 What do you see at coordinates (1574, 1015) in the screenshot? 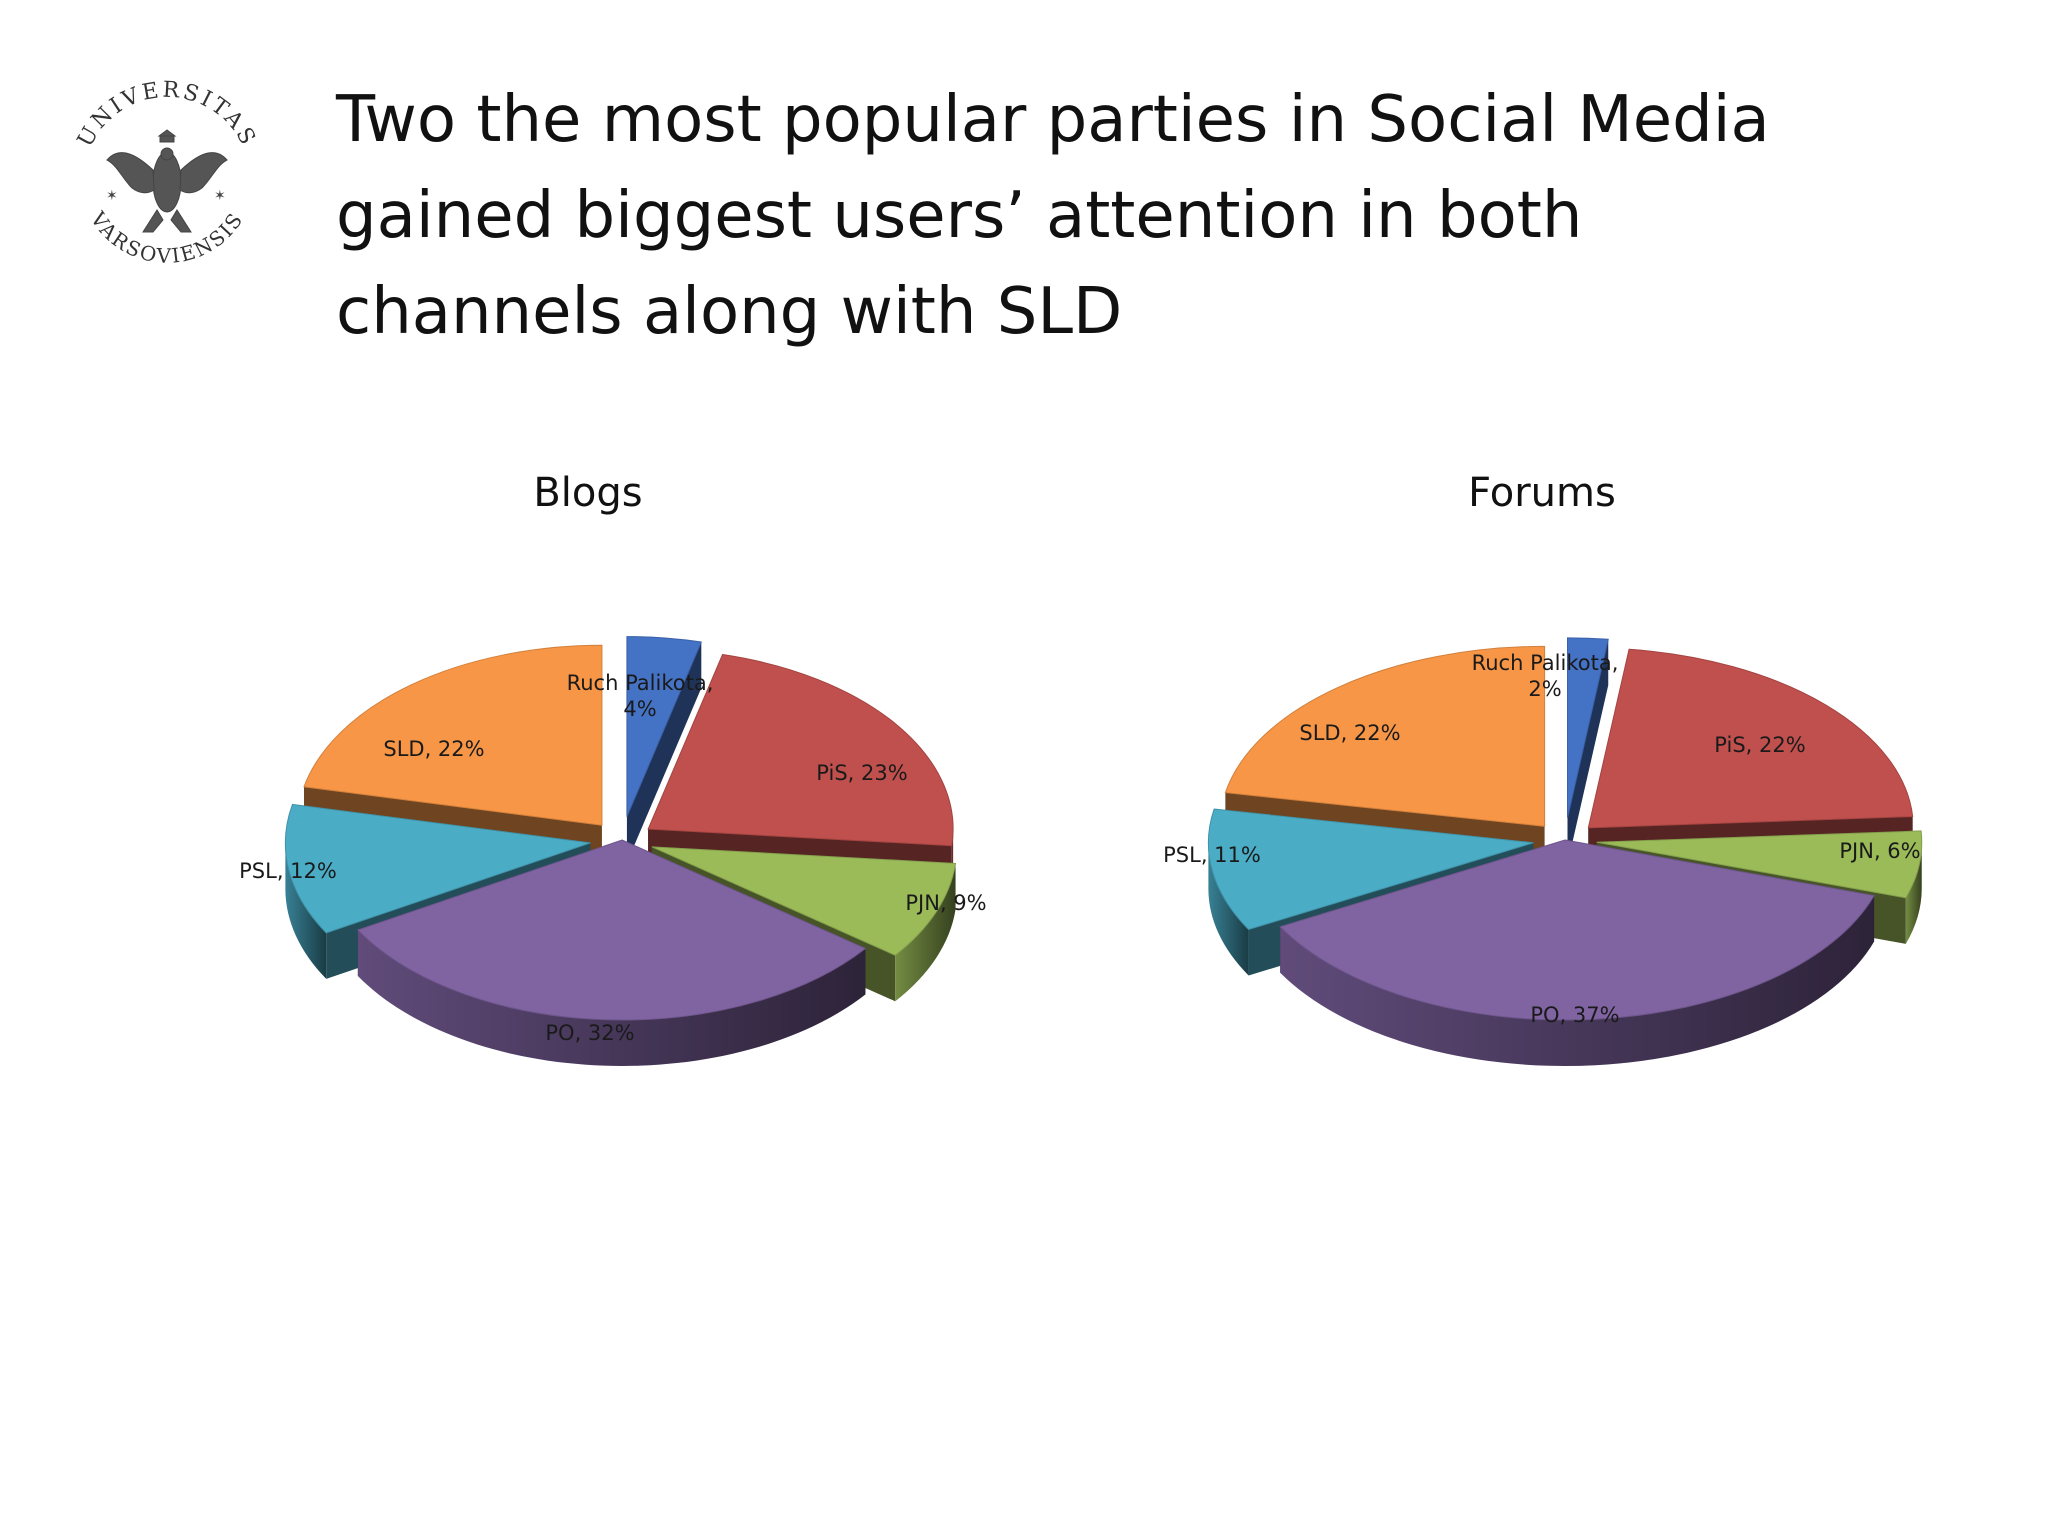
I see `data-label-po: PO, 37%` at bounding box center [1574, 1015].